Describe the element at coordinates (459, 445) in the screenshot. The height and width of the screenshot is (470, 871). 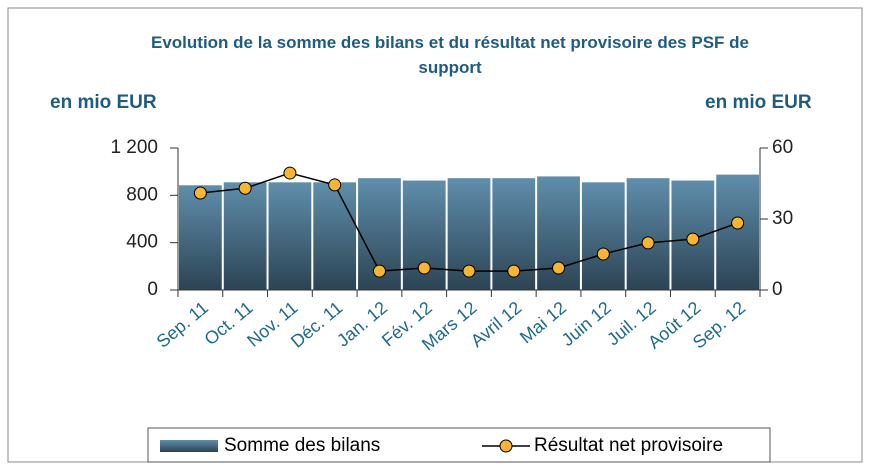
I see `legend-box` at that location.